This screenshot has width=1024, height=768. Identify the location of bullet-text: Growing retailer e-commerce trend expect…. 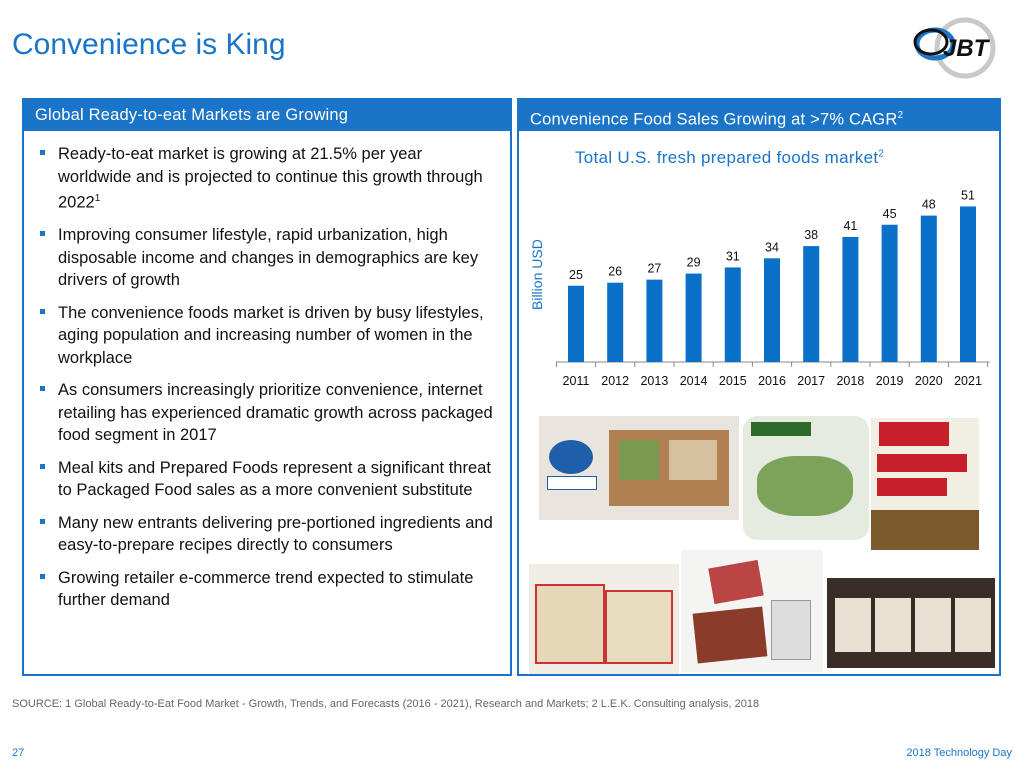
(266, 589).